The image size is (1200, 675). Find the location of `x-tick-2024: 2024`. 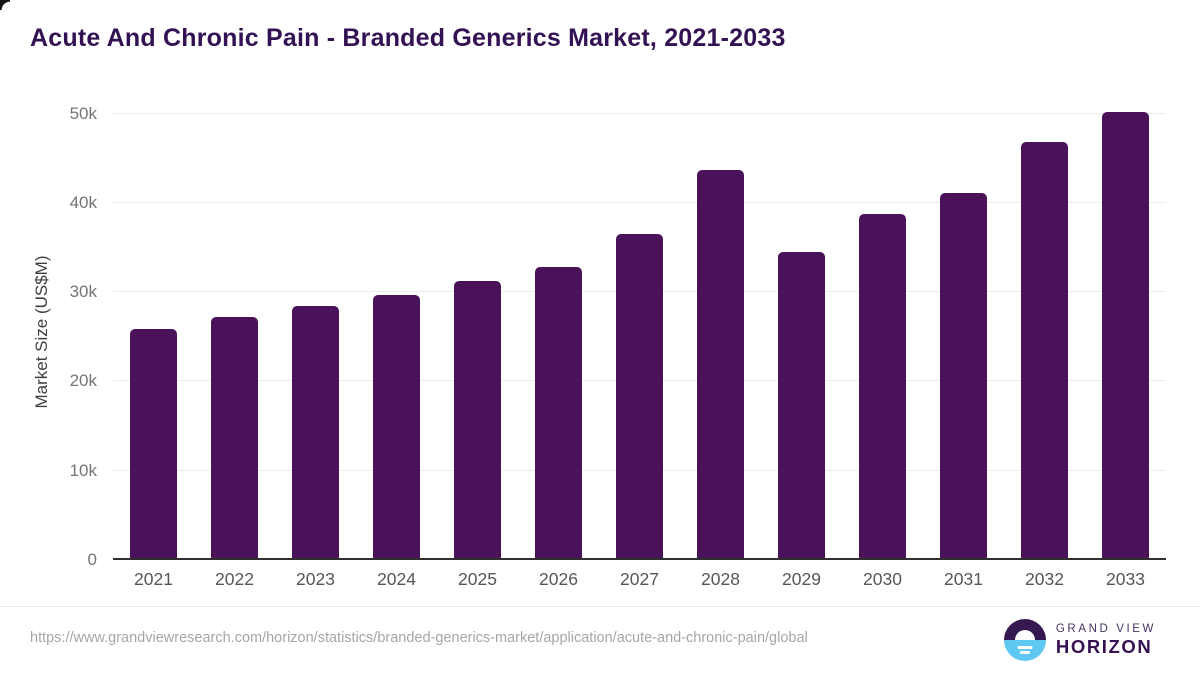

x-tick-2024: 2024 is located at coordinates (396, 579).